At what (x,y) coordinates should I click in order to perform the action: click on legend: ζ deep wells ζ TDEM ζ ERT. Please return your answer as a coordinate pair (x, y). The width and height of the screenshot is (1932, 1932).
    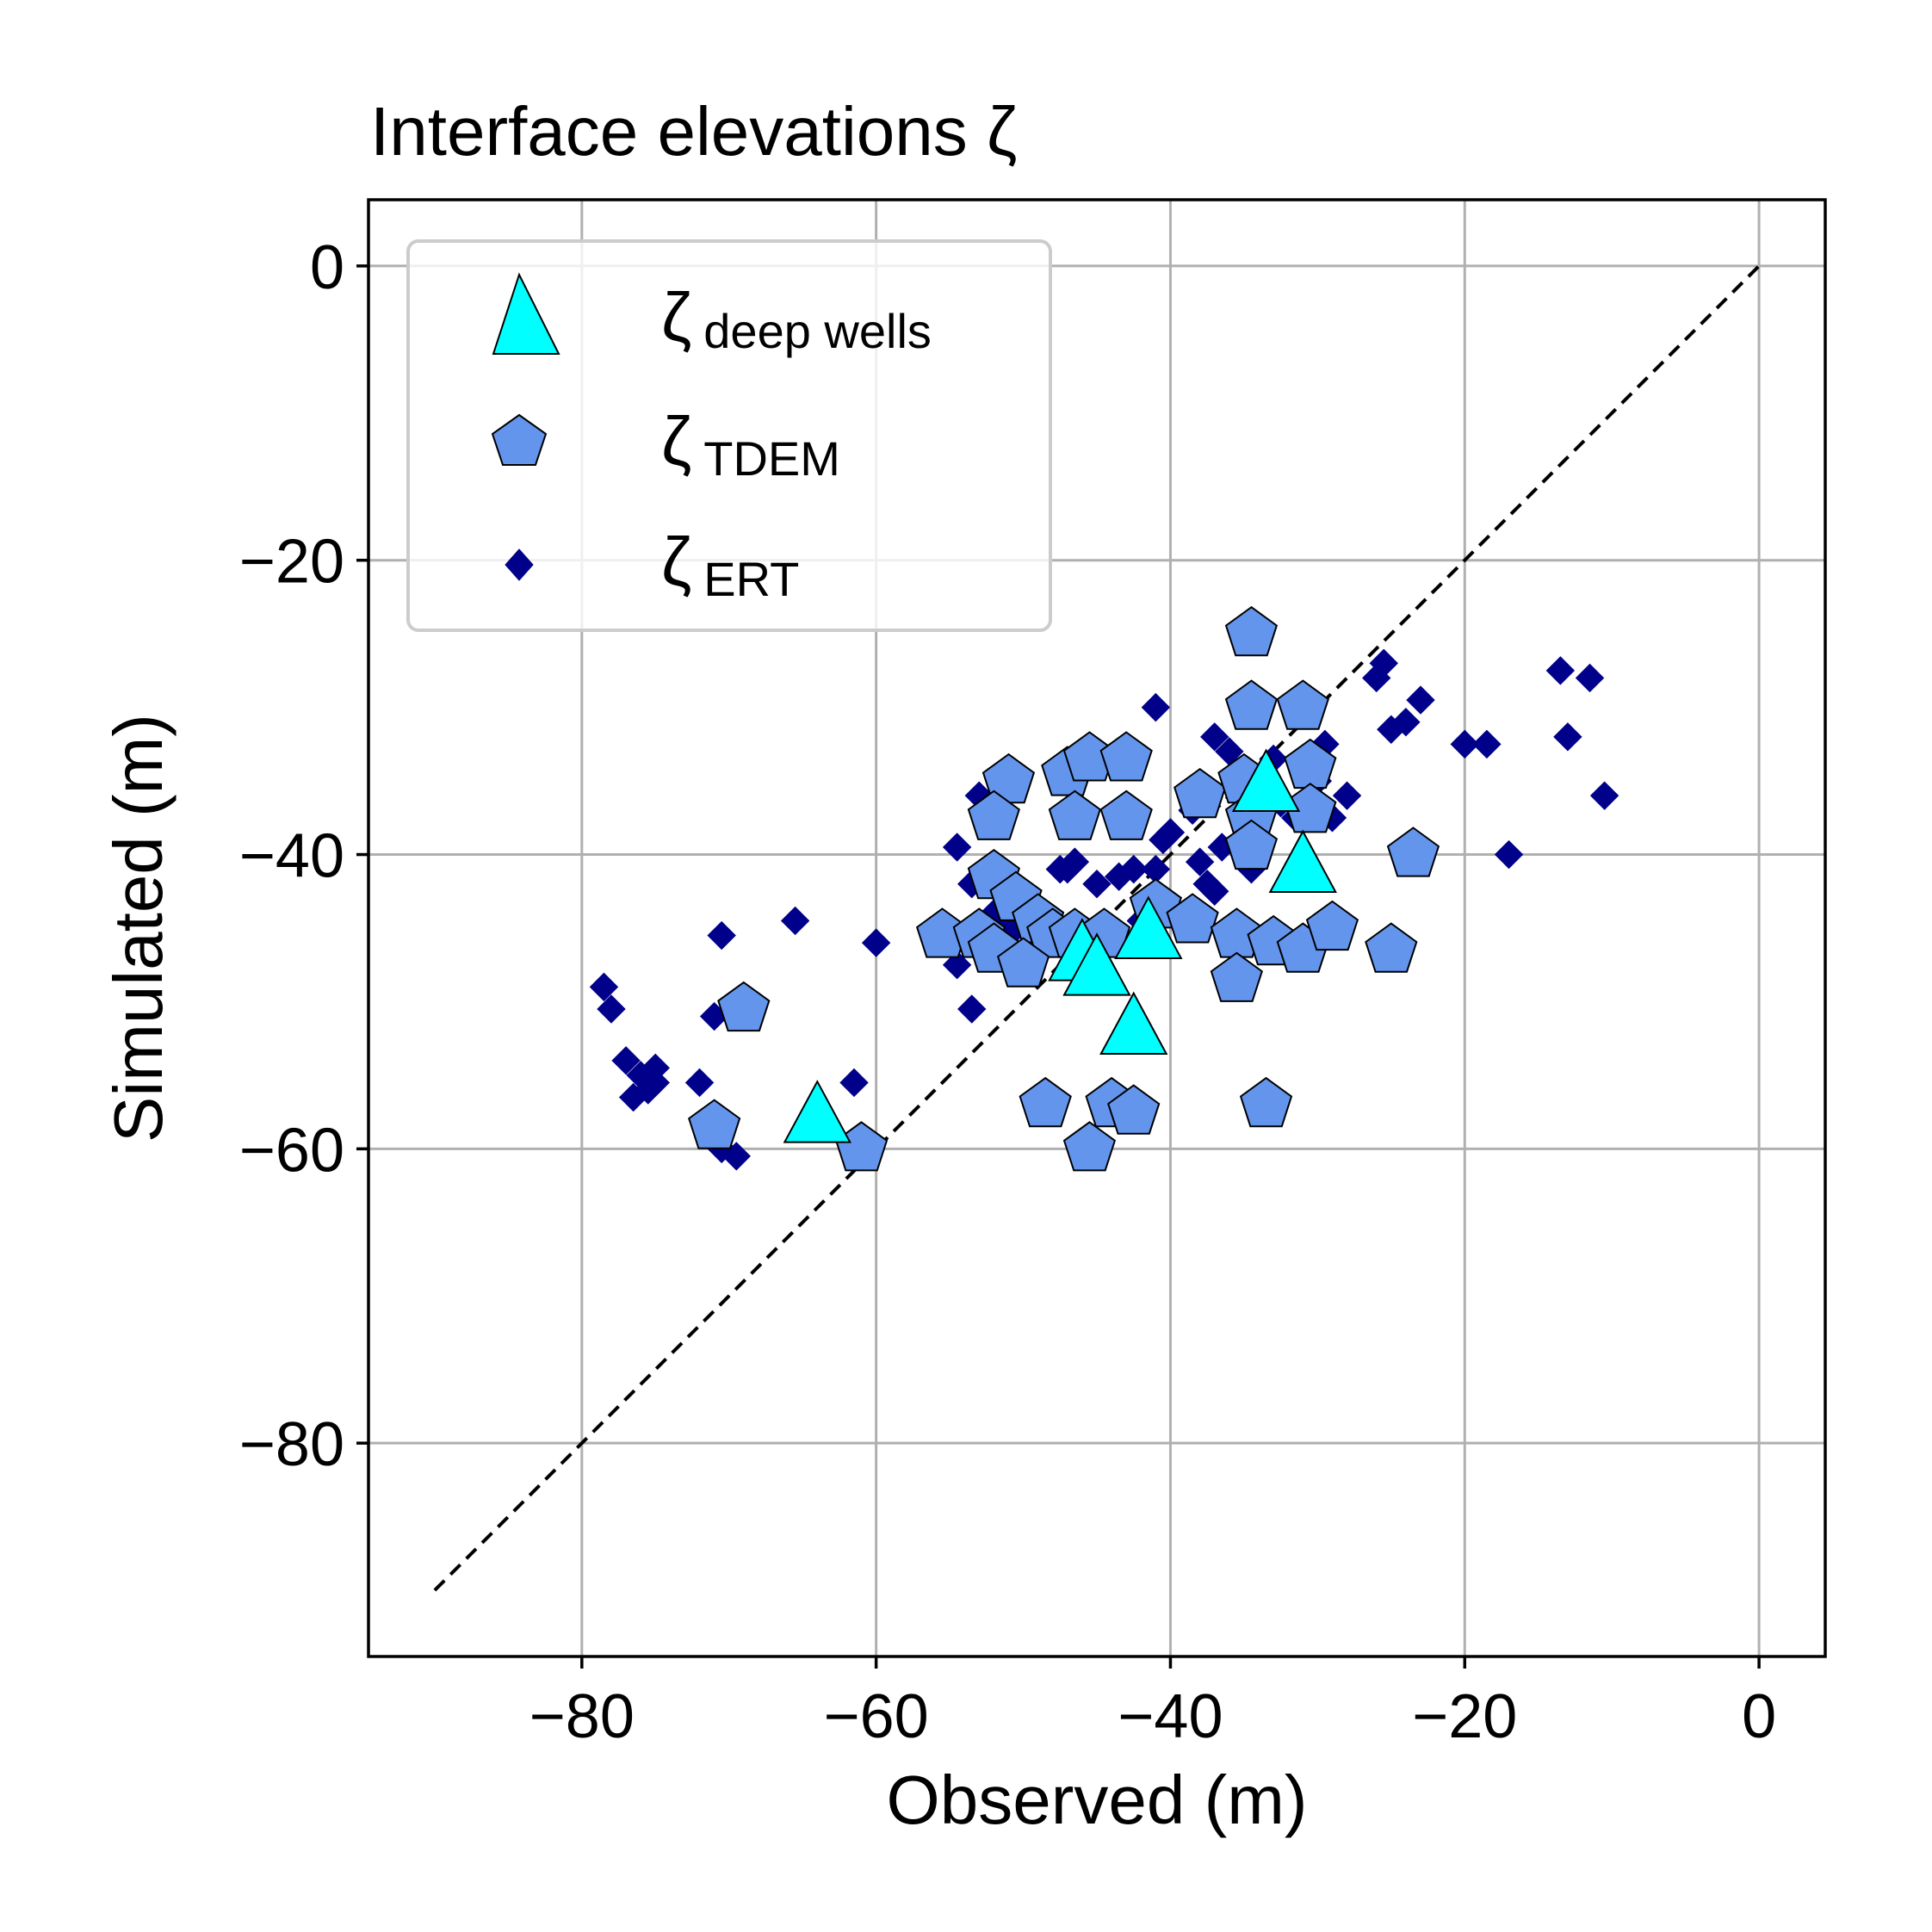
    Looking at the image, I should click on (729, 436).